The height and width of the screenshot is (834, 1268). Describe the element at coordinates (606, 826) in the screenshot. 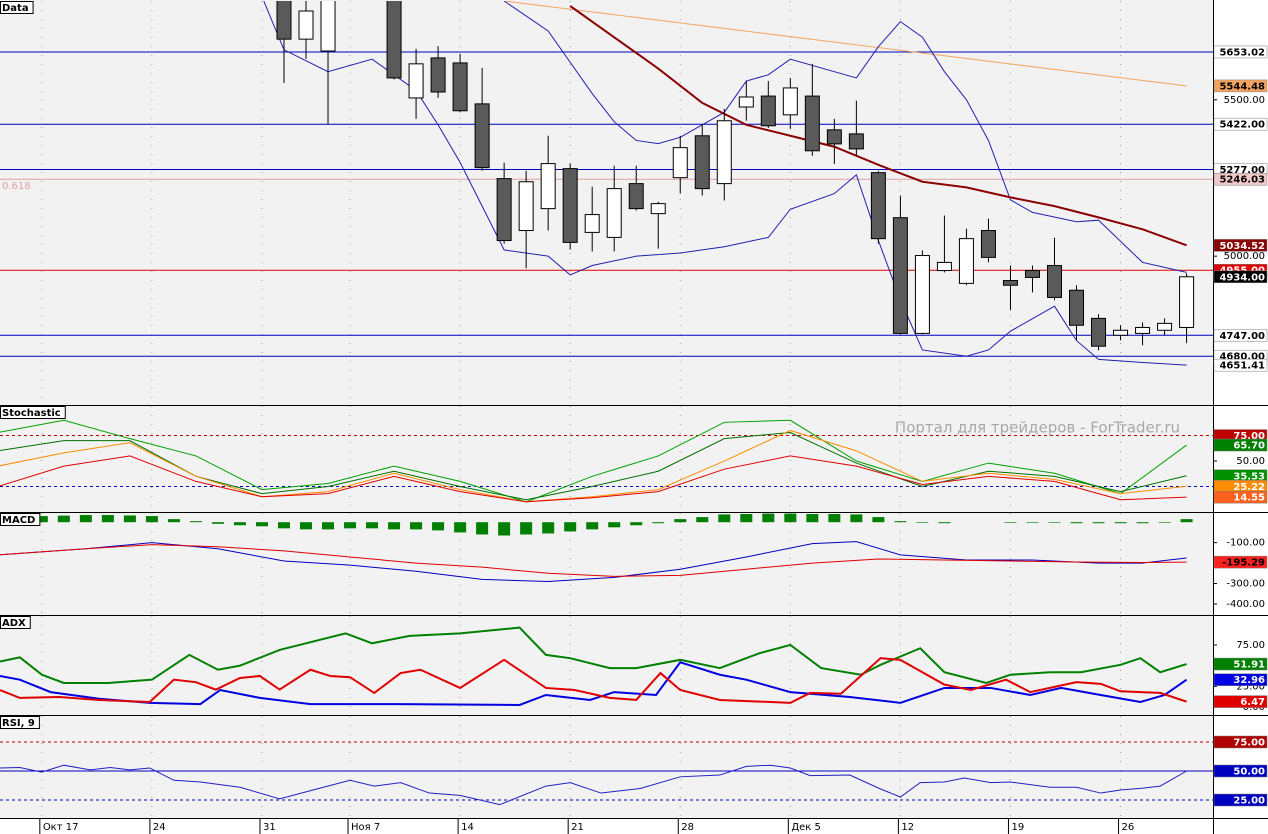

I see `x-axis-background` at that location.